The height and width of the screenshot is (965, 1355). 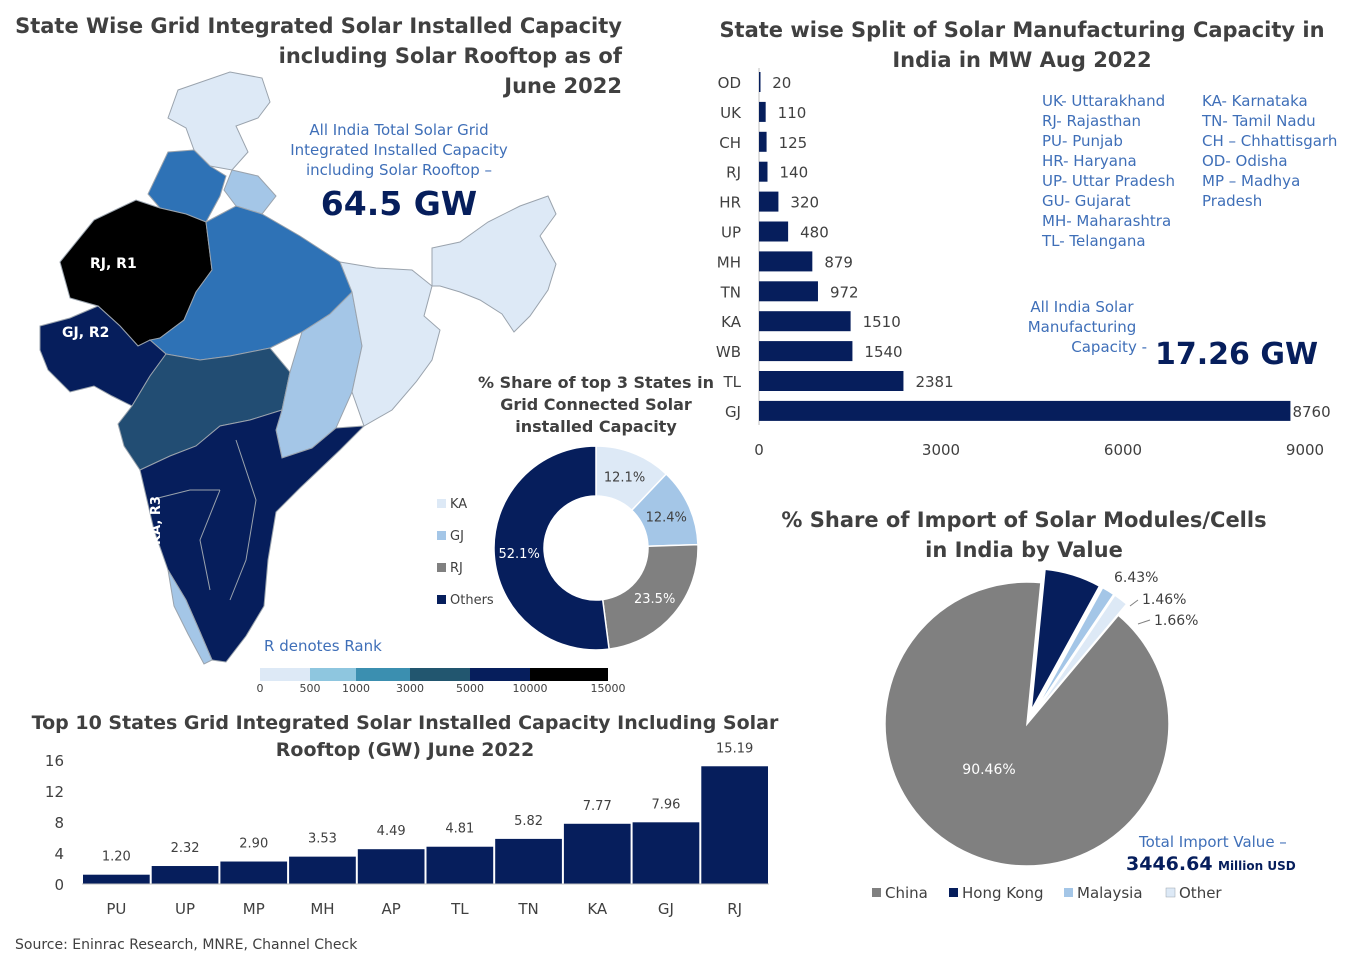 What do you see at coordinates (399, 203) in the screenshot?
I see `map-total-value: 64.5 GW` at bounding box center [399, 203].